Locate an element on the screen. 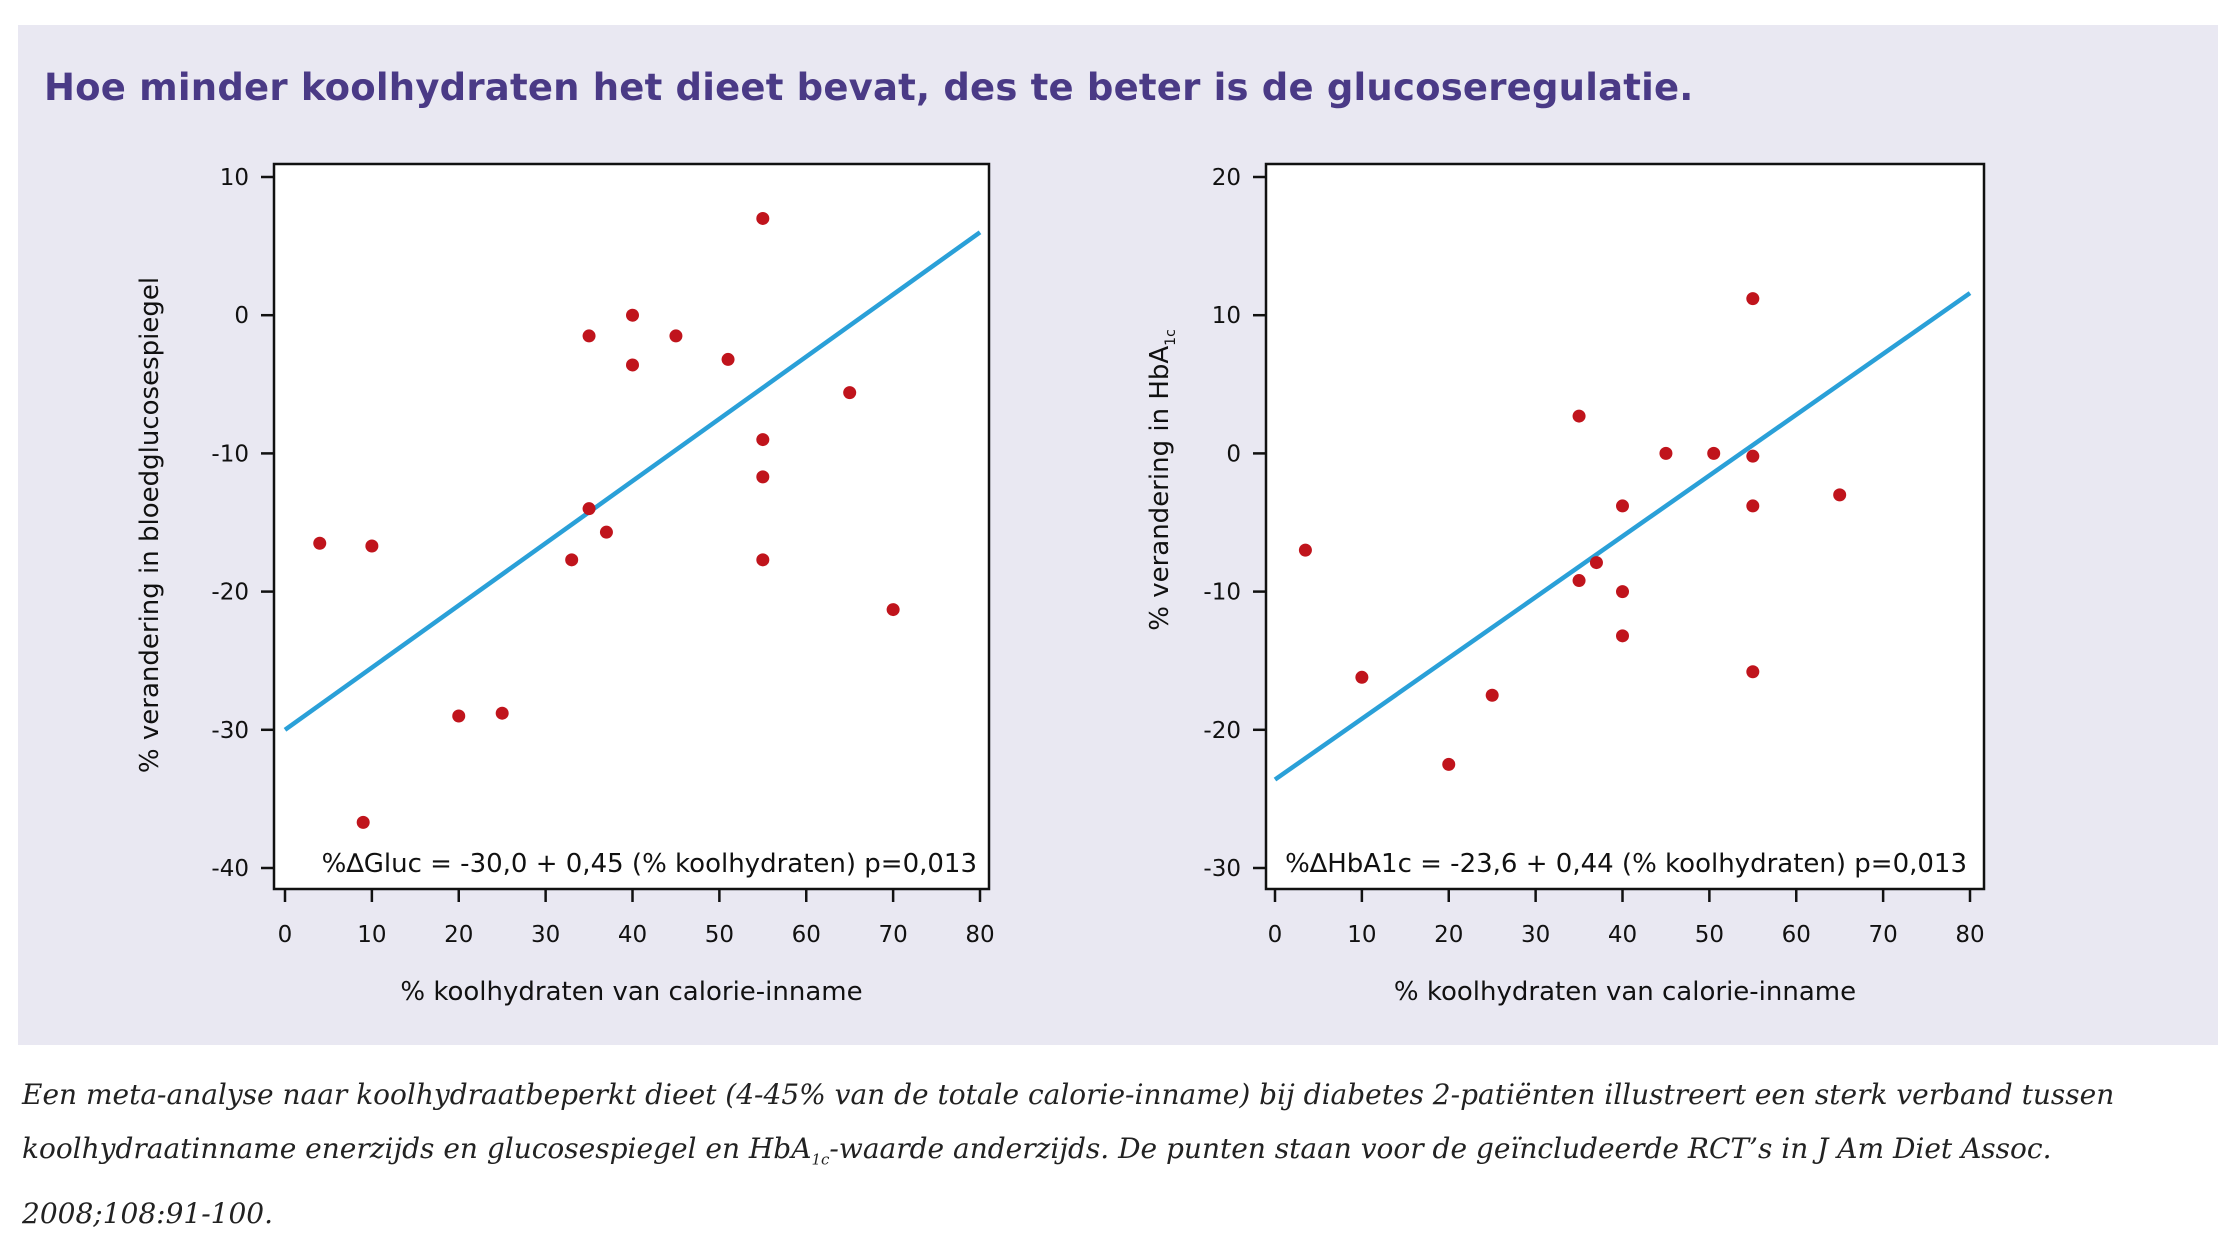 Image resolution: width=2231 pixels, height=1241 pixels. caption-subscript: 1c is located at coordinates (820, 1159).